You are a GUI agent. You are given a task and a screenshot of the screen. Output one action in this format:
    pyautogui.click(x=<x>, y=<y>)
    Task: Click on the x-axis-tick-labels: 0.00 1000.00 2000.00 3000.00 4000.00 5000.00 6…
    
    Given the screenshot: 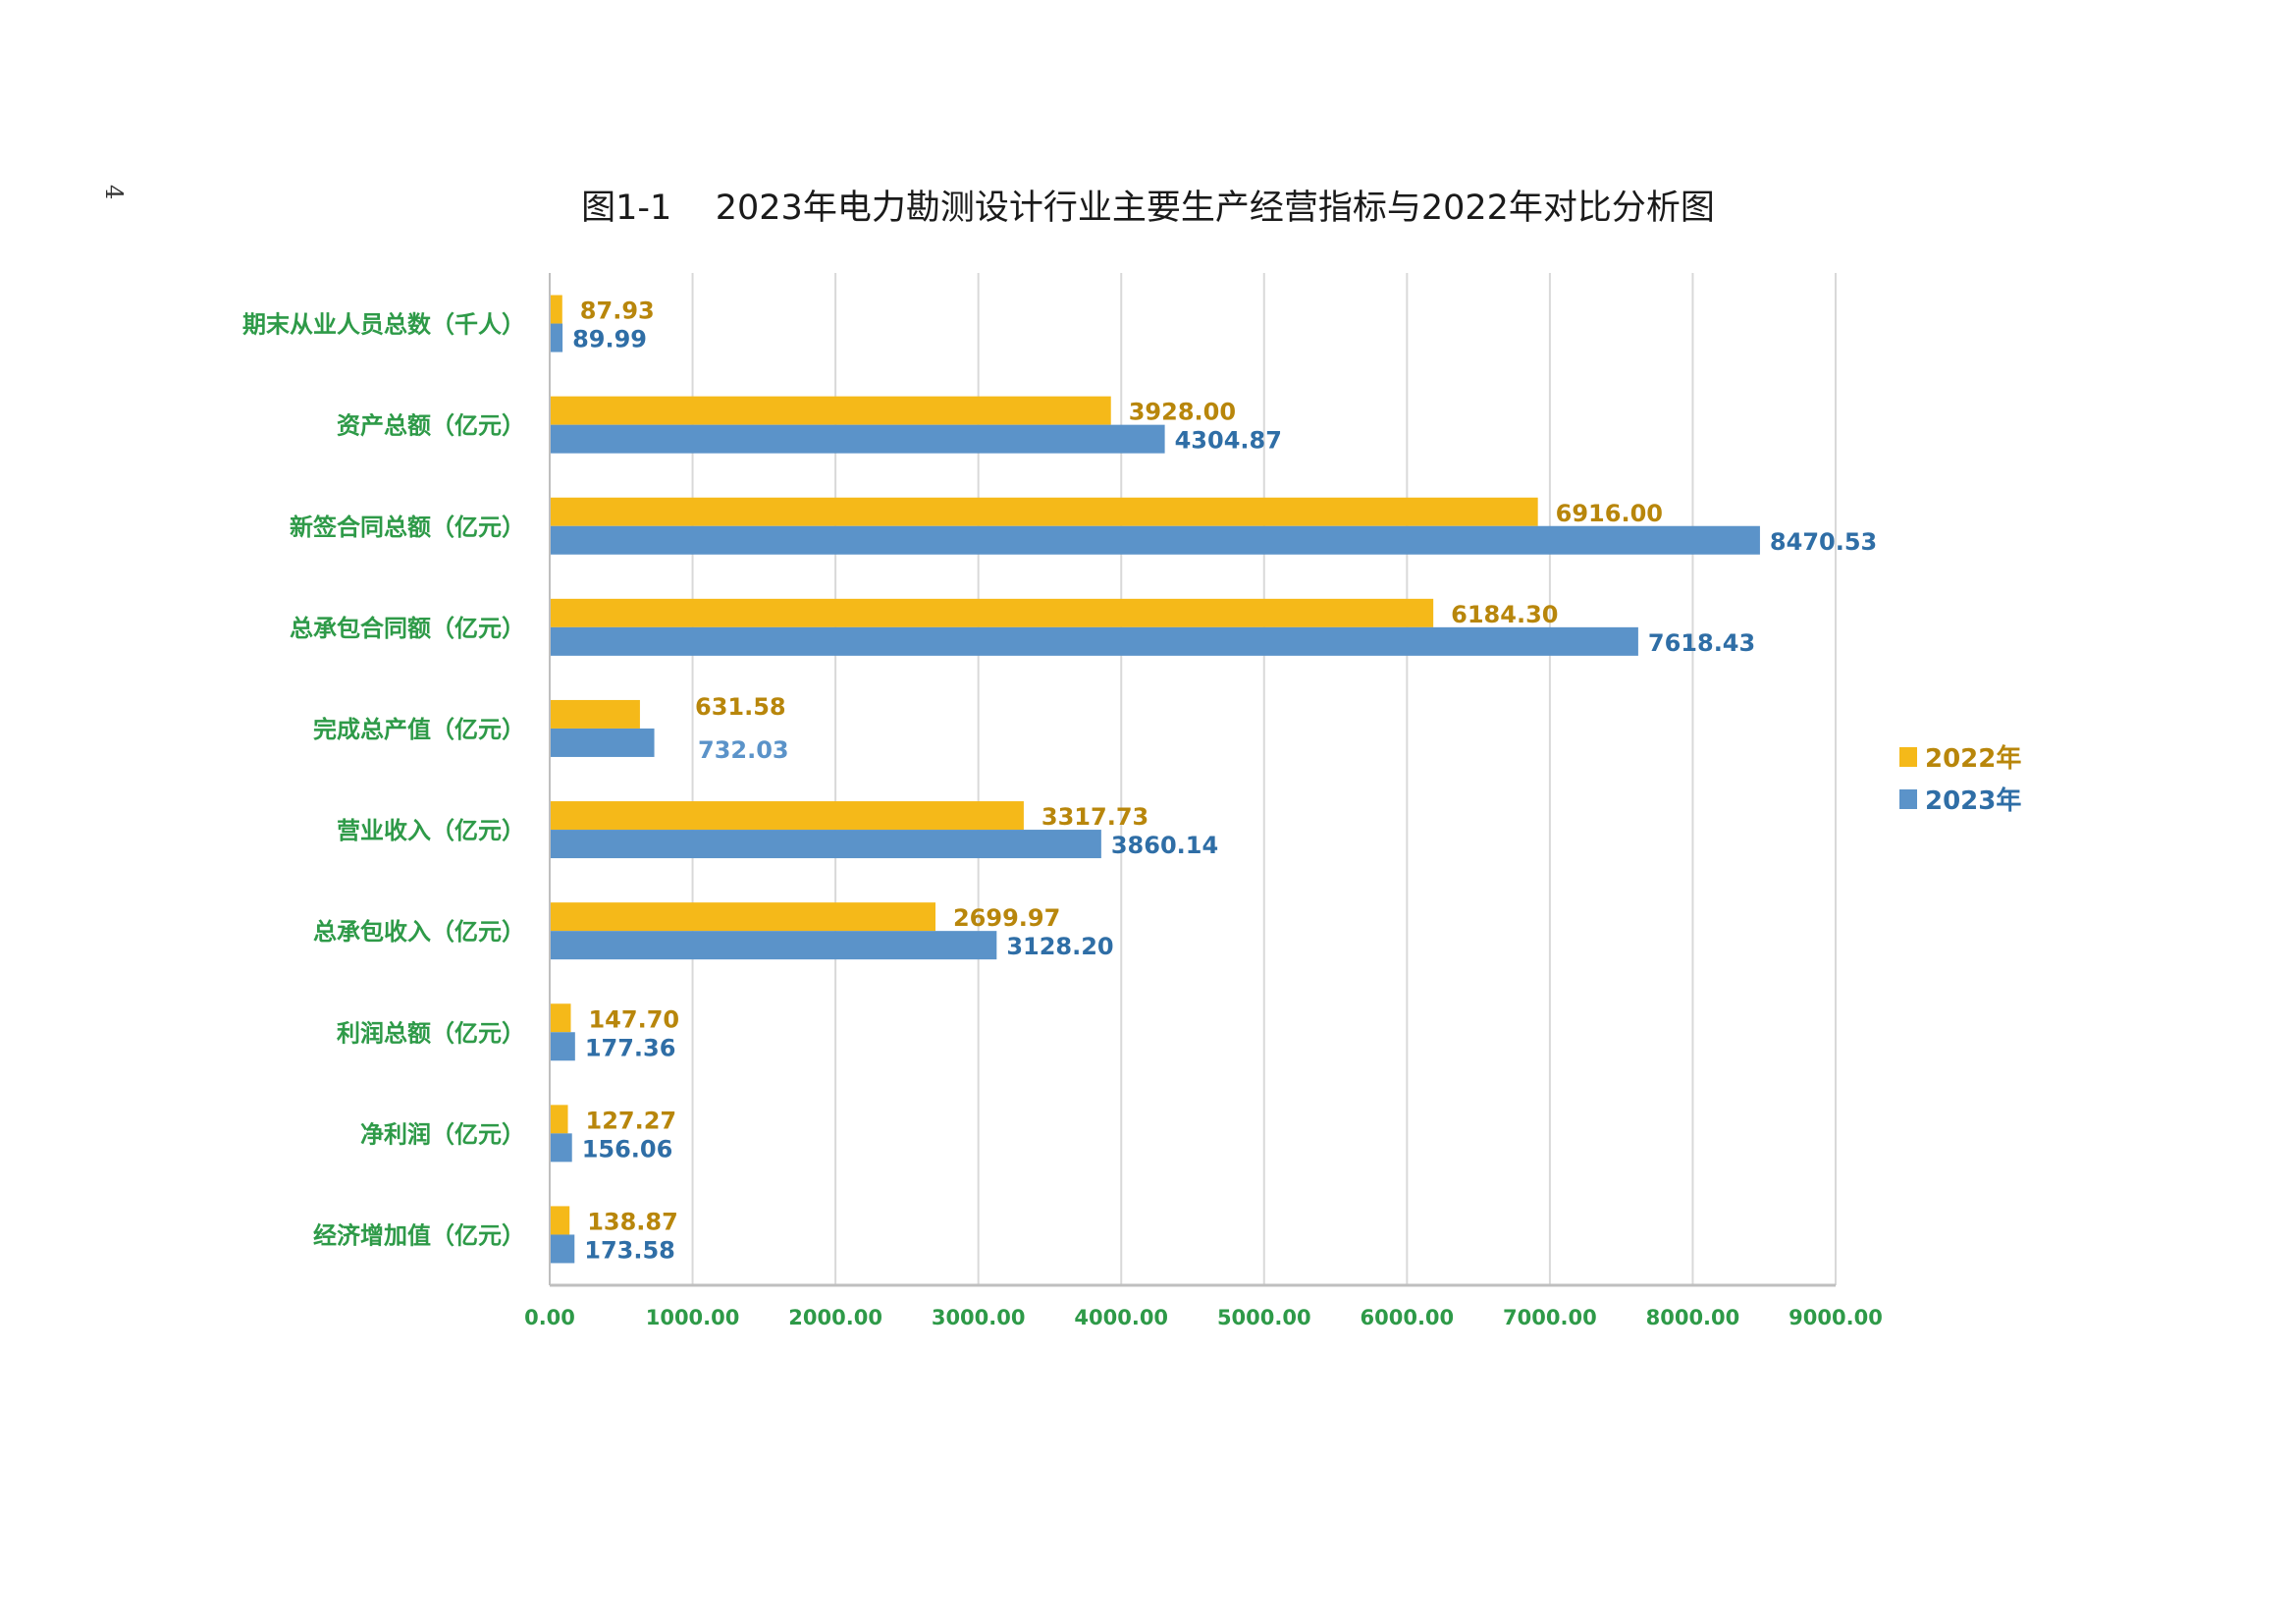 What is the action you would take?
    pyautogui.click(x=1203, y=1317)
    